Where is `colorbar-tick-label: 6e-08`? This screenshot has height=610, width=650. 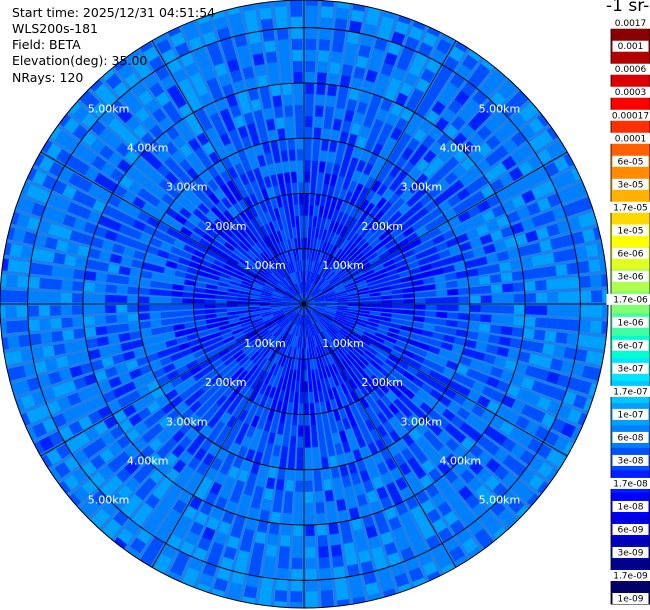 colorbar-tick-label: 6e-08 is located at coordinates (631, 438).